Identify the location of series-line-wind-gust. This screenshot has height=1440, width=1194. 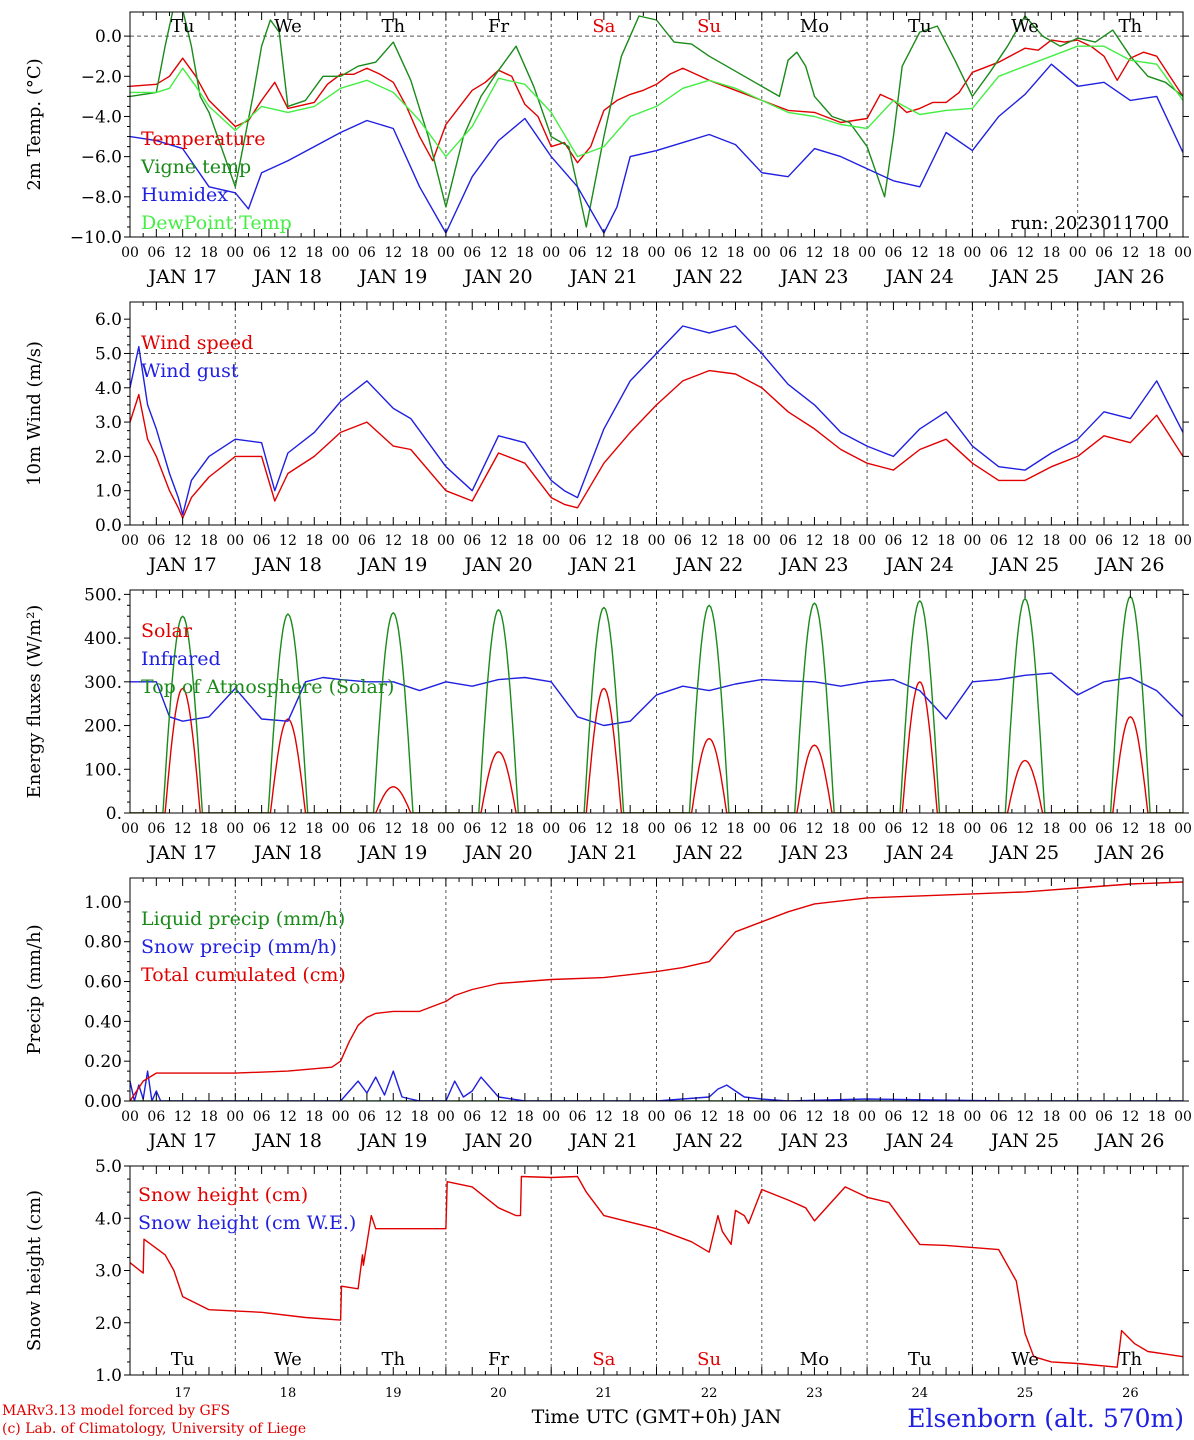
(656, 420).